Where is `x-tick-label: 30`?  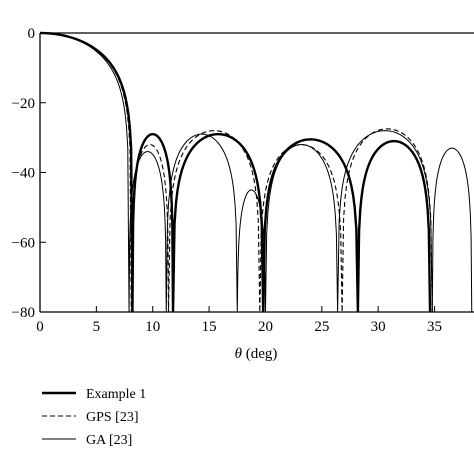 x-tick-label: 30 is located at coordinates (378, 327).